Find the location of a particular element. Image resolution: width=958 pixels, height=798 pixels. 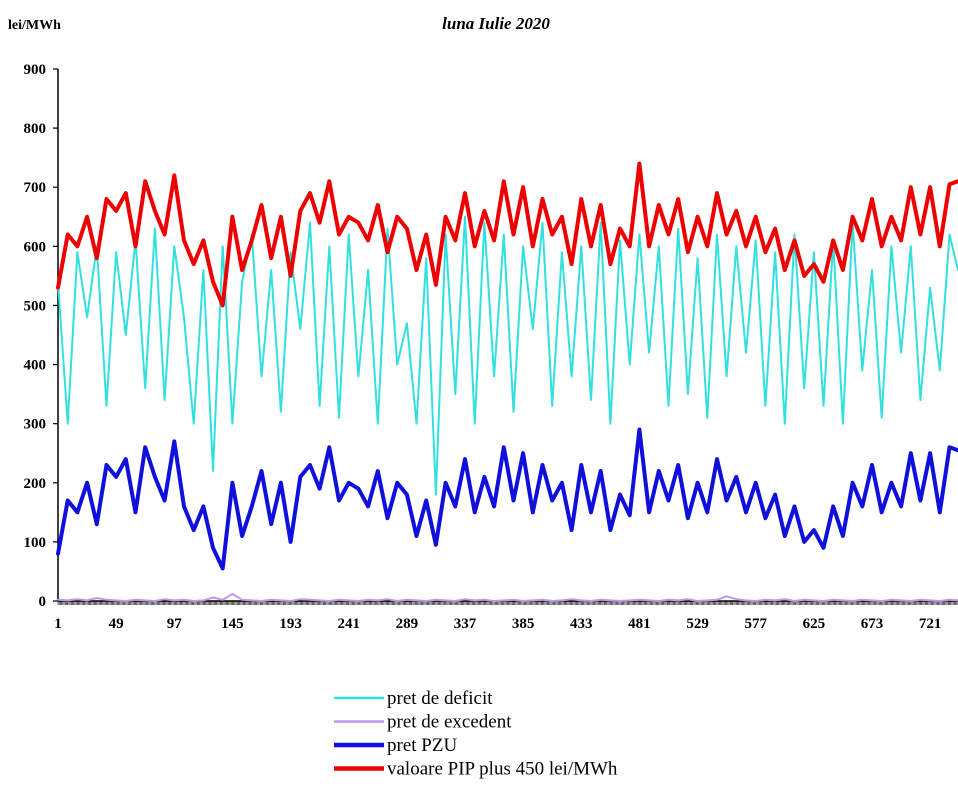

y-axis: 0 100 200 300 400 500 600 700 800 900 is located at coordinates (41, 336).